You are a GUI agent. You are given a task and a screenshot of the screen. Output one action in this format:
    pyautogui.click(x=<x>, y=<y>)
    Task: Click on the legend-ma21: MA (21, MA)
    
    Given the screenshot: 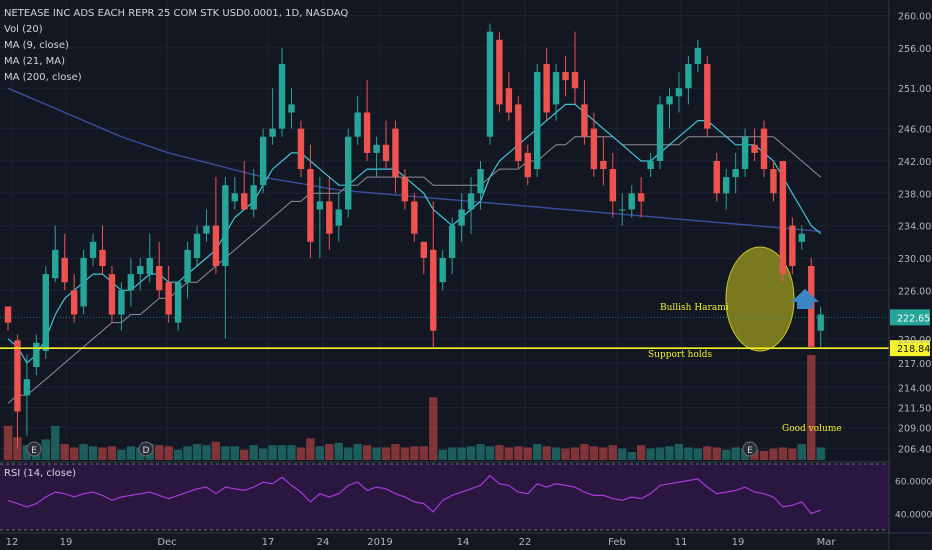 What is the action you would take?
    pyautogui.click(x=34, y=61)
    